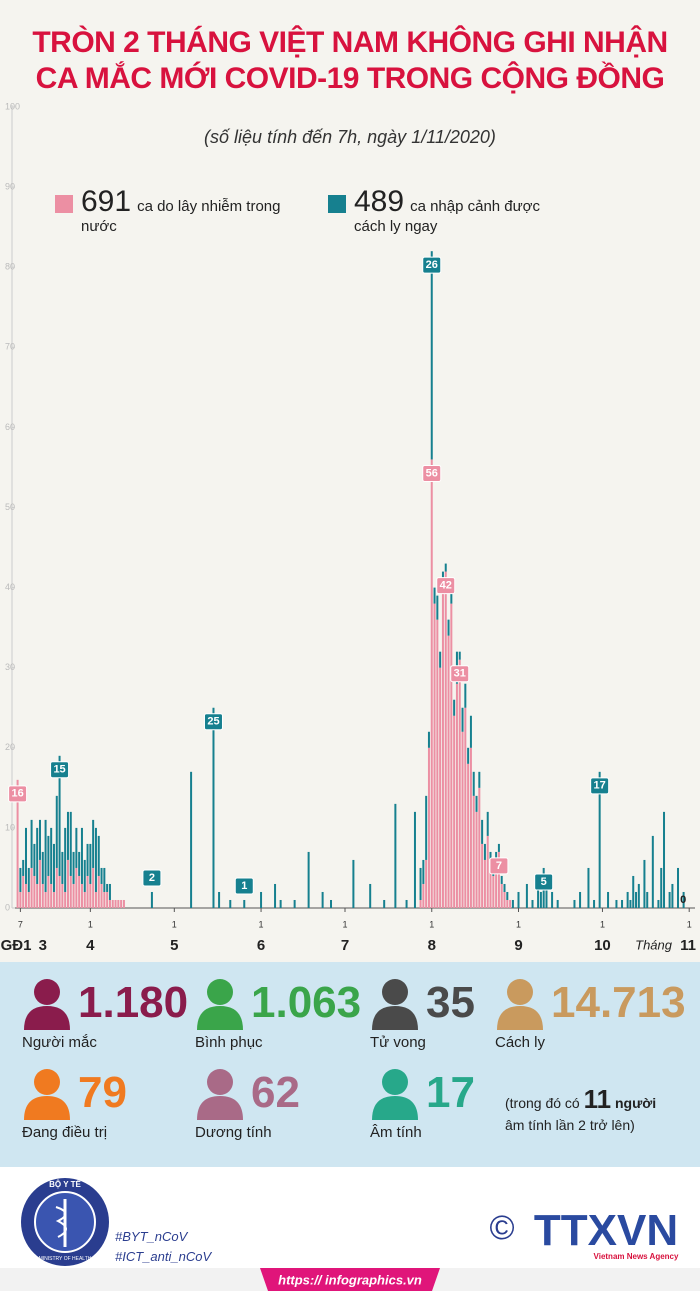 The image size is (700, 1291). I want to click on data-label: 5, so click(544, 882).